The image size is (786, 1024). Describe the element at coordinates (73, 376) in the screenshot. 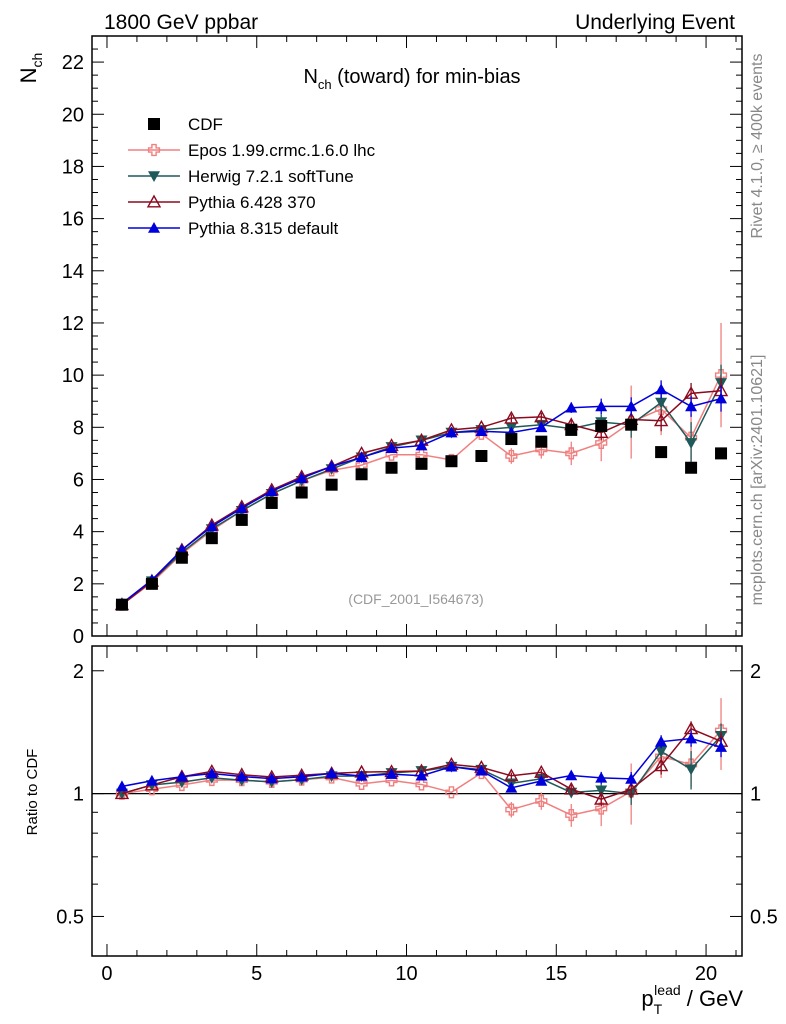

I see `y-tick-label: 10` at that location.